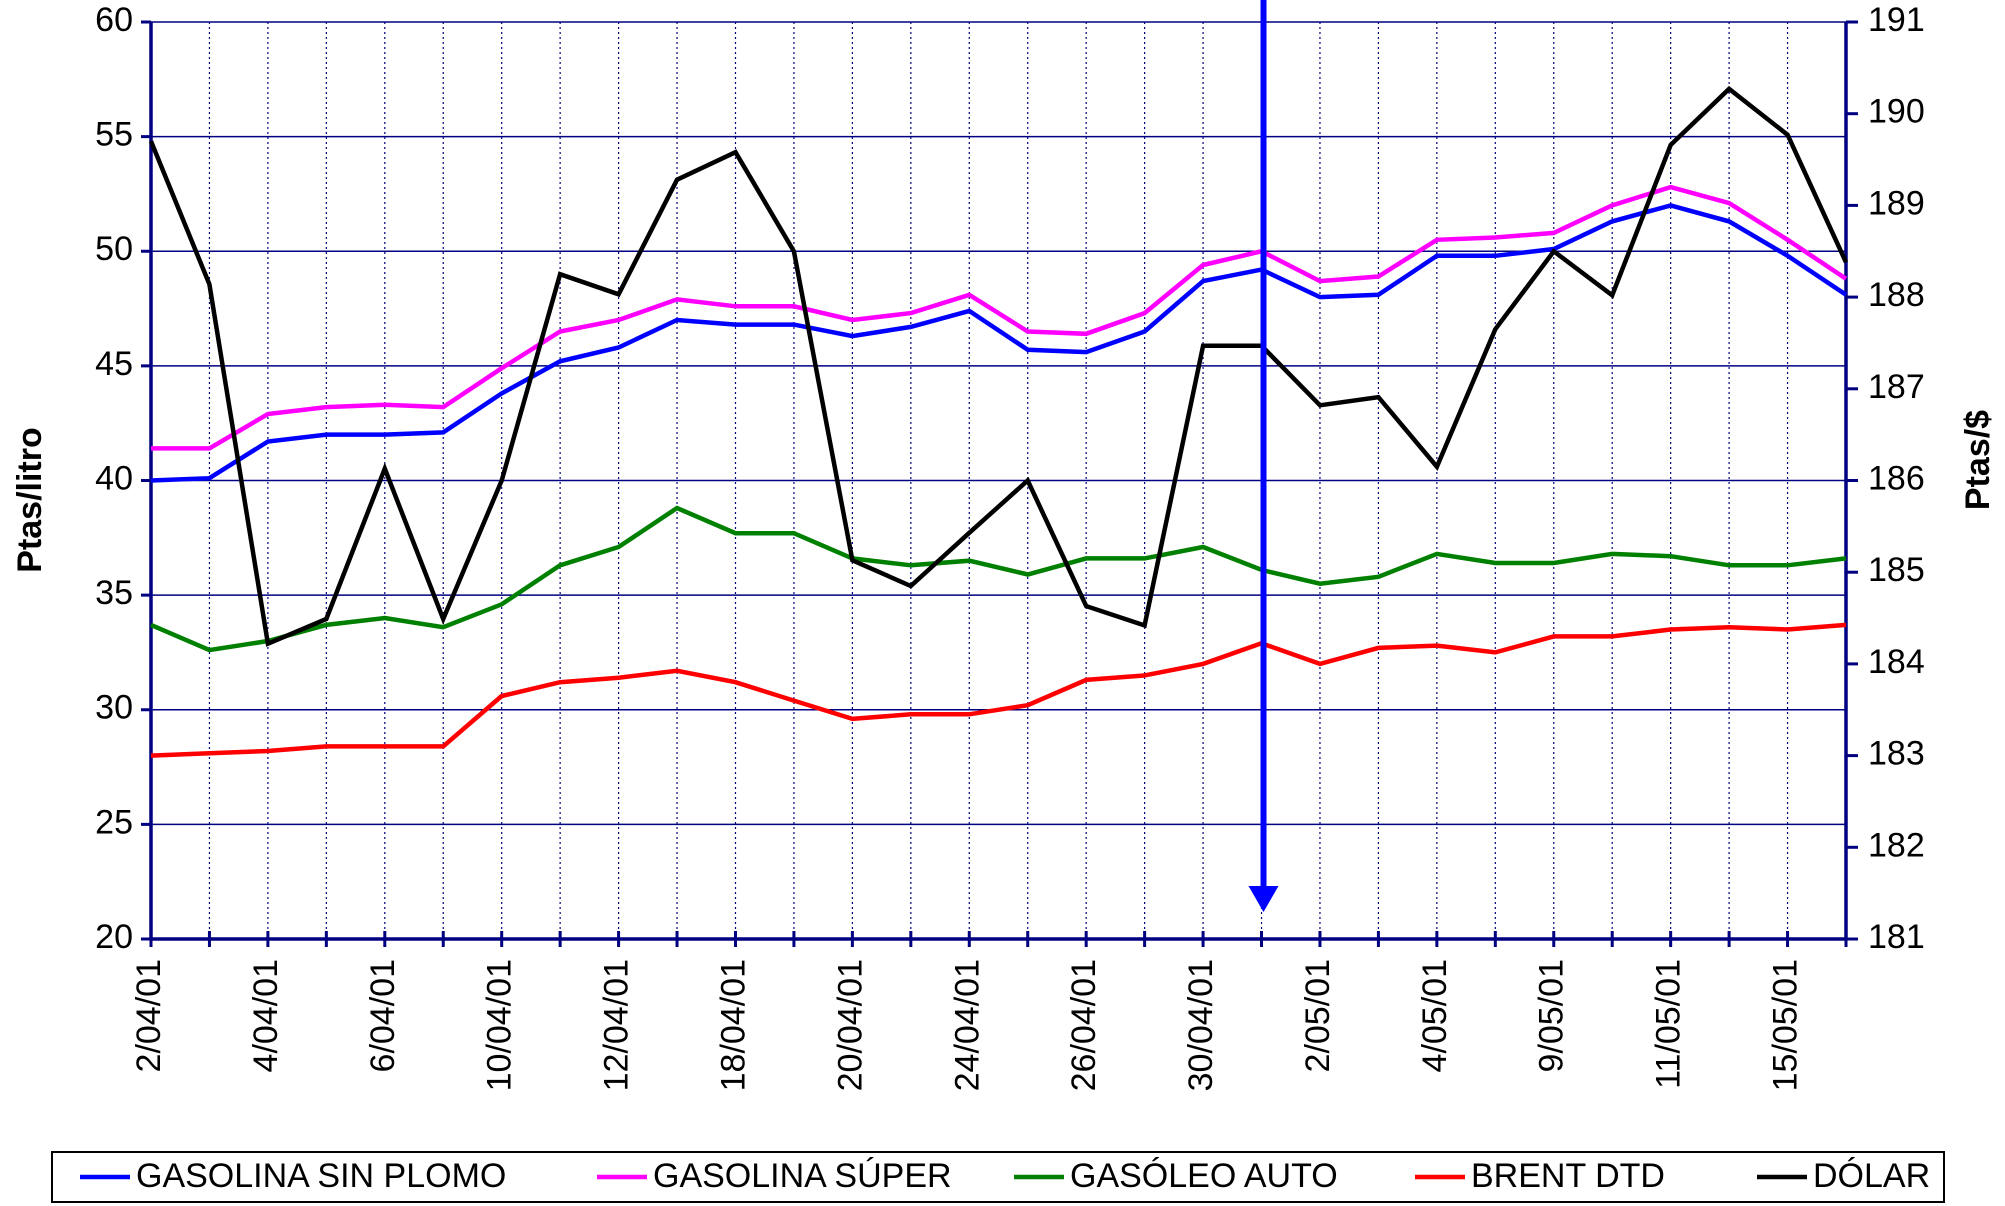 The height and width of the screenshot is (1206, 2005). Describe the element at coordinates (114, 478) in the screenshot. I see `y-tick-label: 40` at that location.